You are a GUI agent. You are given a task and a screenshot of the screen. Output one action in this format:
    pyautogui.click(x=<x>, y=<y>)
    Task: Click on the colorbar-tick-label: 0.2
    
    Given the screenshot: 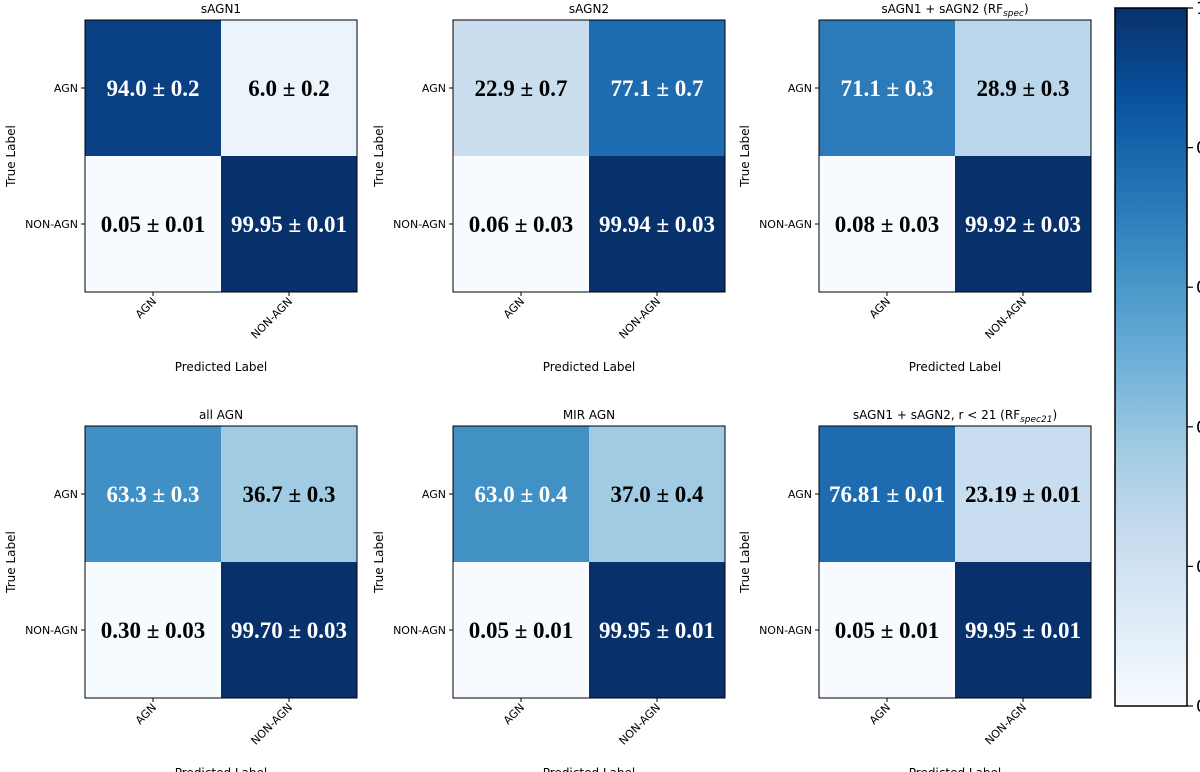 What is the action you would take?
    pyautogui.click(x=1198, y=567)
    